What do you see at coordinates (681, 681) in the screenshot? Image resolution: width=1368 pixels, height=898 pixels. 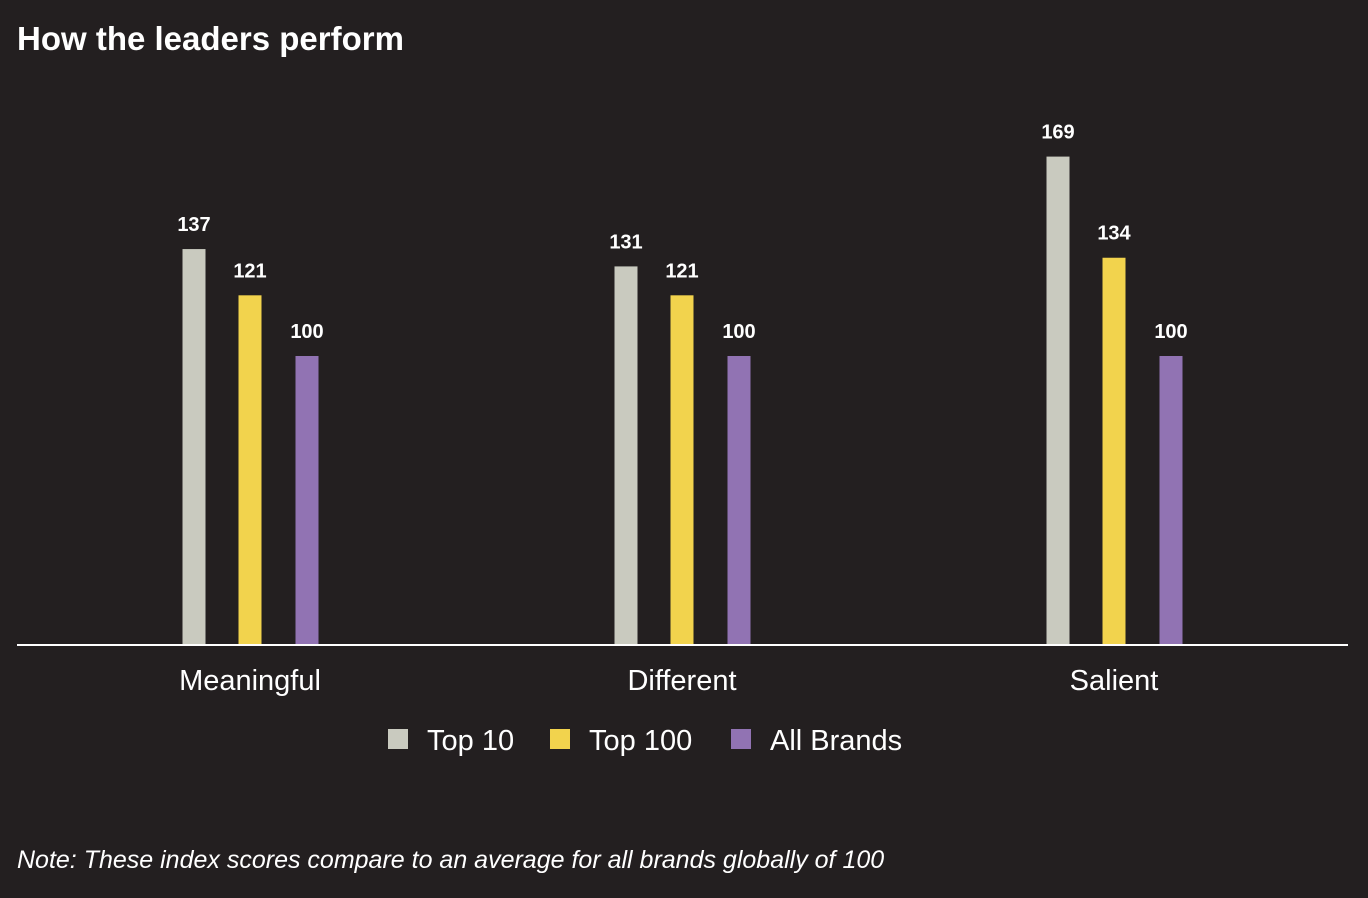 I see `category-label: Different` at bounding box center [681, 681].